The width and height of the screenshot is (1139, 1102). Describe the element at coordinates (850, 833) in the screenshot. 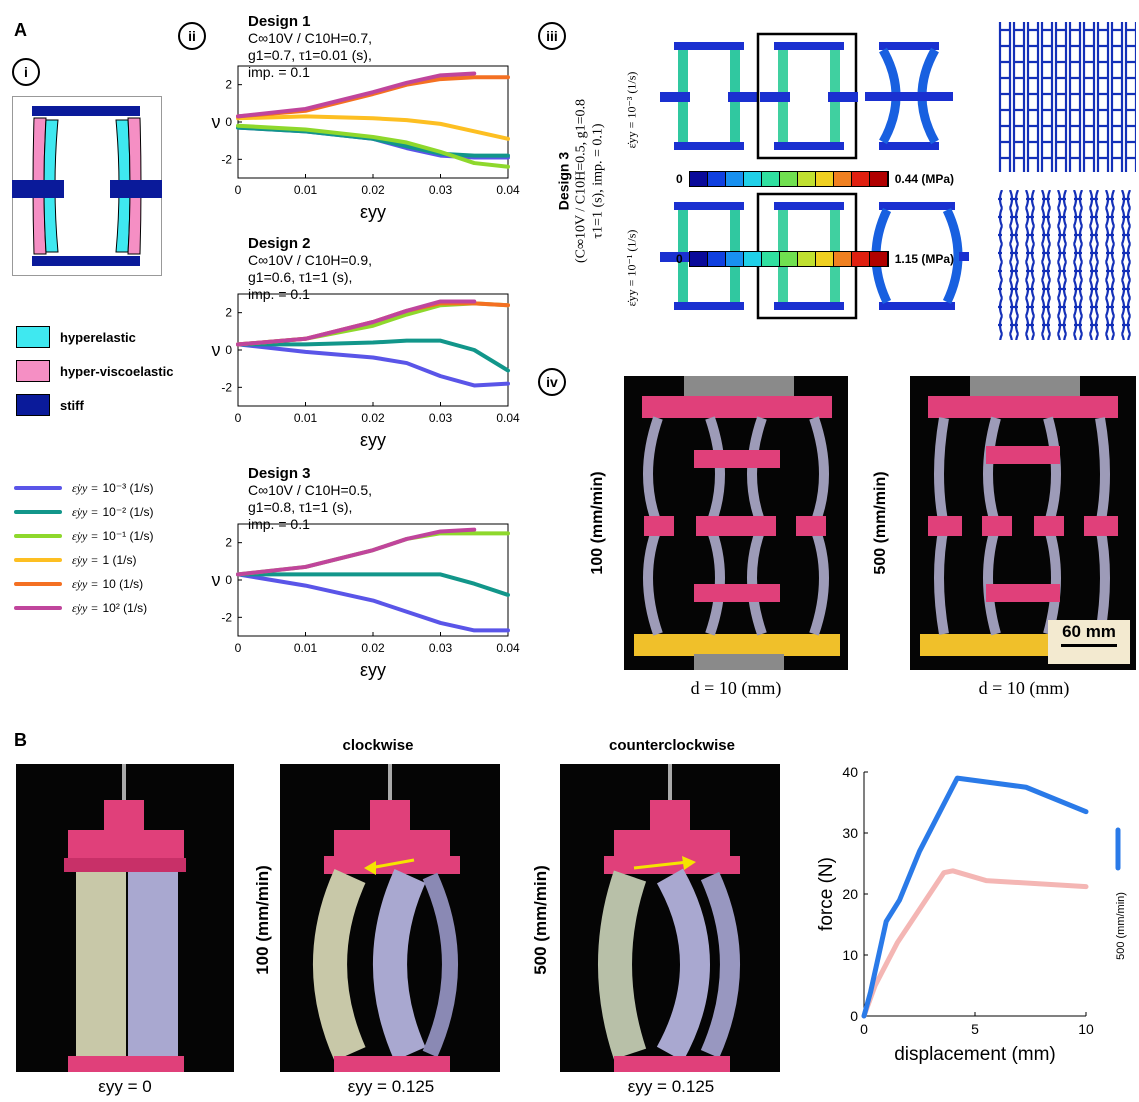

I see `y-tick-label: 30` at that location.